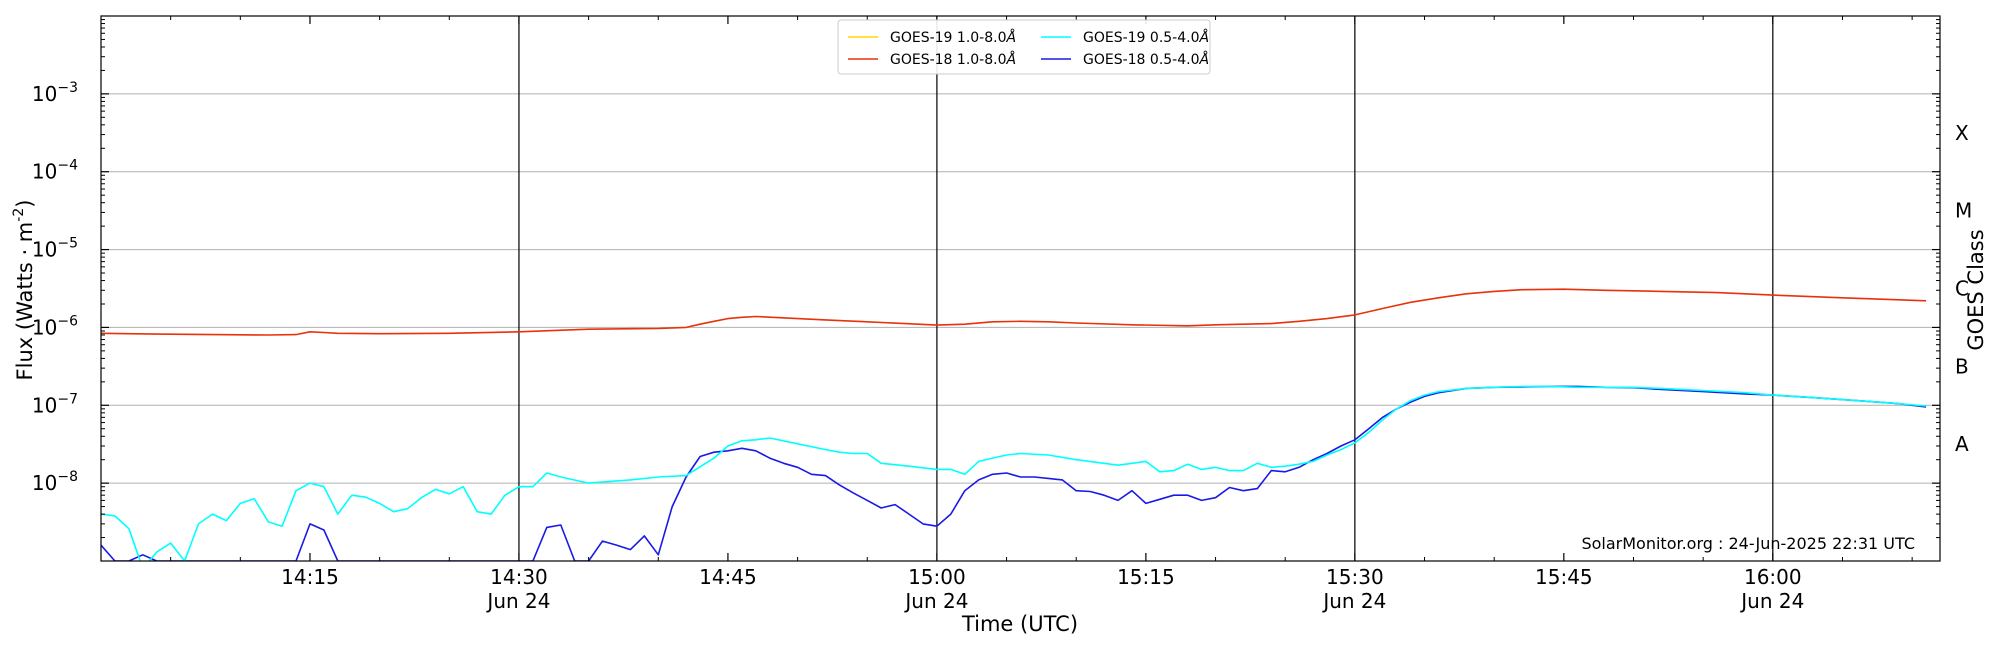 The width and height of the screenshot is (2000, 650). I want to click on y-tick-exponent: −3, so click(67, 88).